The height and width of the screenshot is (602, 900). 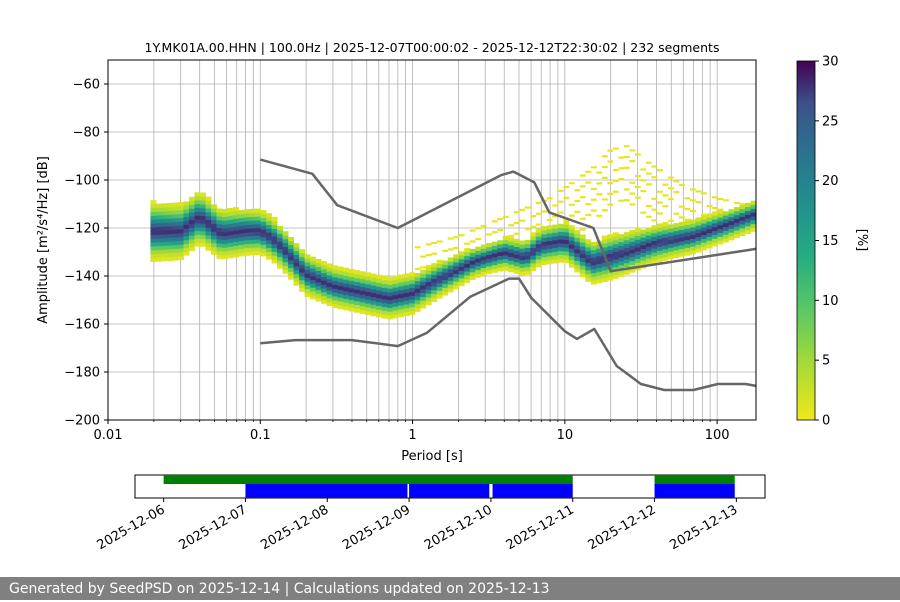 I want to click on timeline-tick-label: 2025-12-10, so click(x=458, y=527).